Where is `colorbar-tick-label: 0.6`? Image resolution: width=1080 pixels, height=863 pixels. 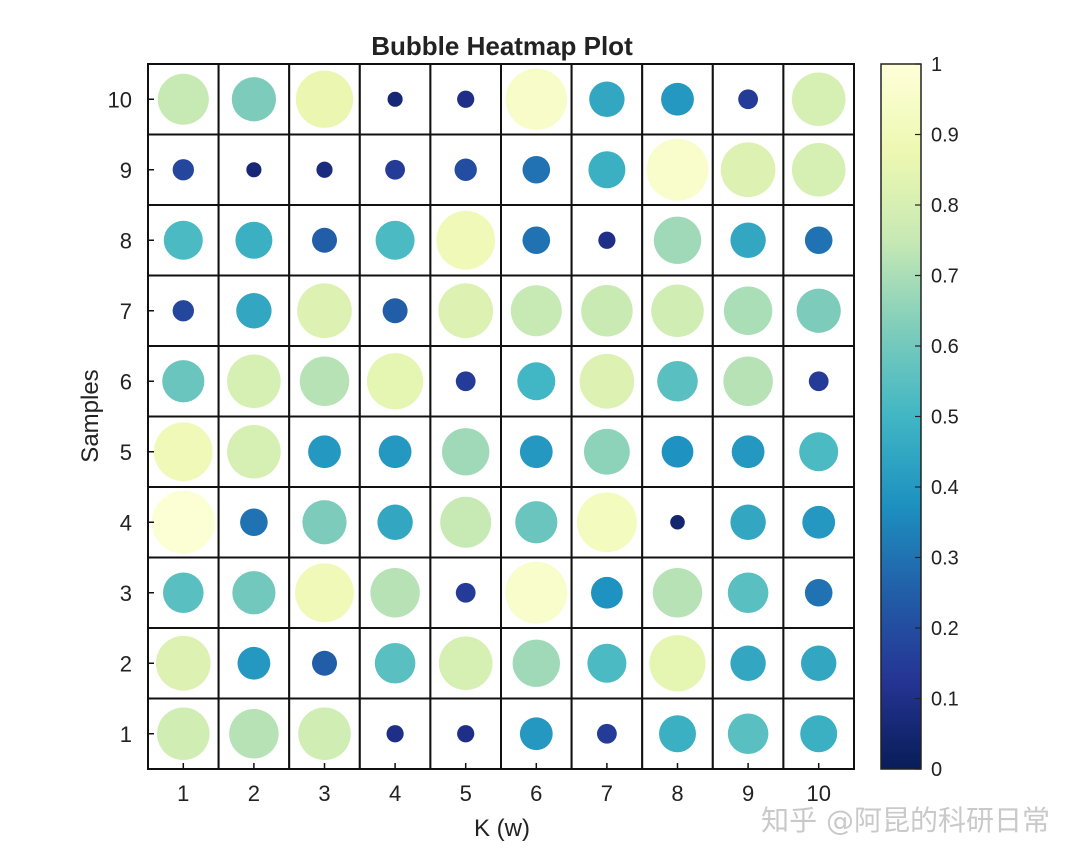 colorbar-tick-label: 0.6 is located at coordinates (945, 347).